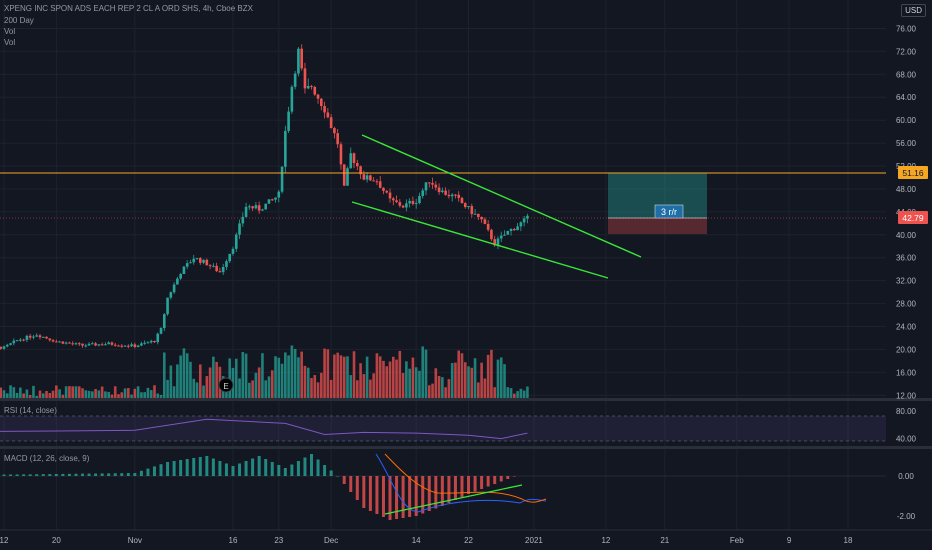 Image resolution: width=932 pixels, height=550 pixels. Describe the element at coordinates (226, 385) in the screenshot. I see `earnings-marker: E` at that location.